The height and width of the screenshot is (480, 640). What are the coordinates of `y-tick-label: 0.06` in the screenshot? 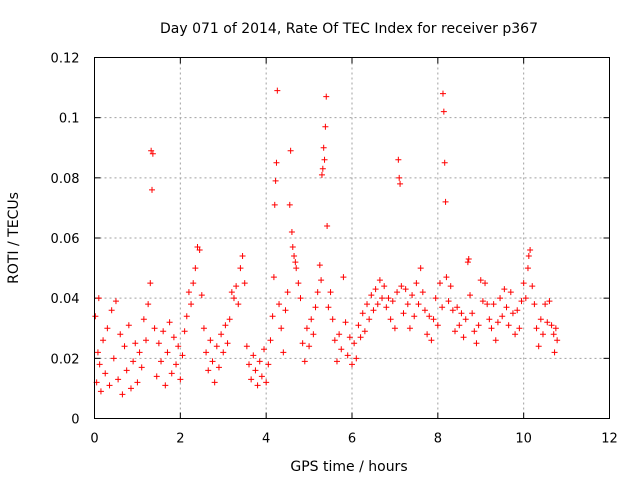 It's located at (65, 239).